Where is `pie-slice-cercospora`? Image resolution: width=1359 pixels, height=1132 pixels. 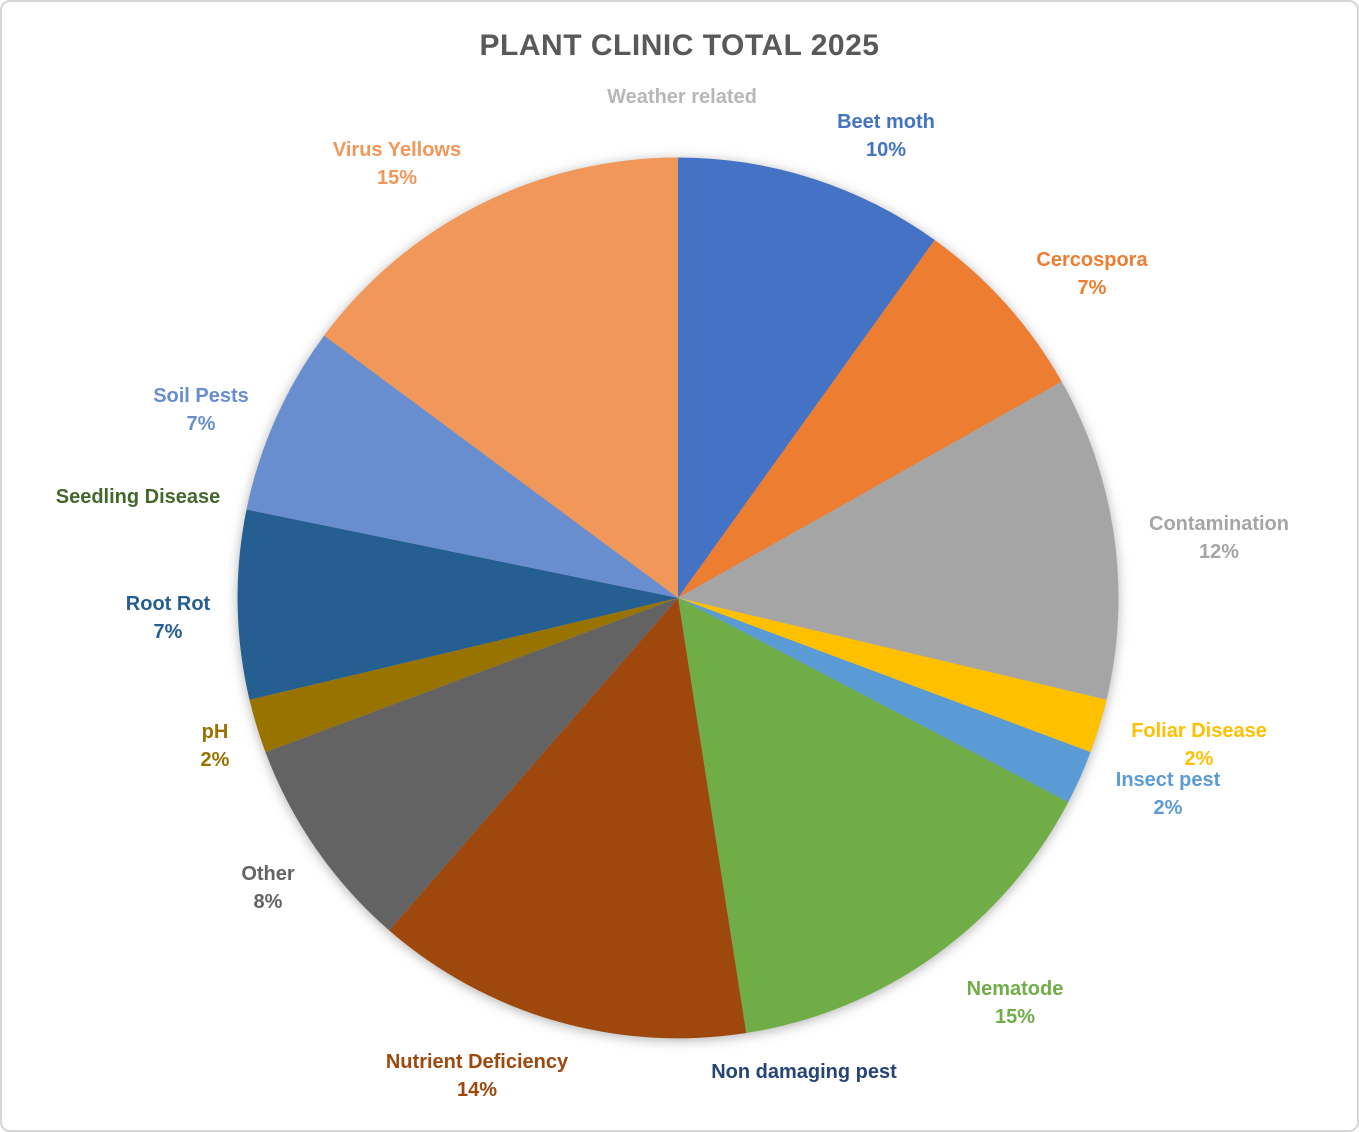 pie-slice-cercospora is located at coordinates (870, 418).